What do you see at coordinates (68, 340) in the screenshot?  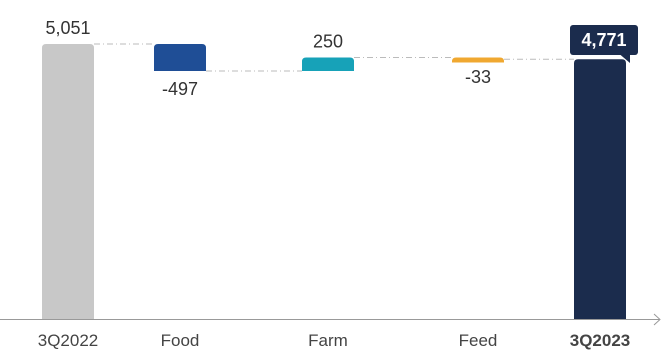 I see `x-tick-label: 3Q2022` at bounding box center [68, 340].